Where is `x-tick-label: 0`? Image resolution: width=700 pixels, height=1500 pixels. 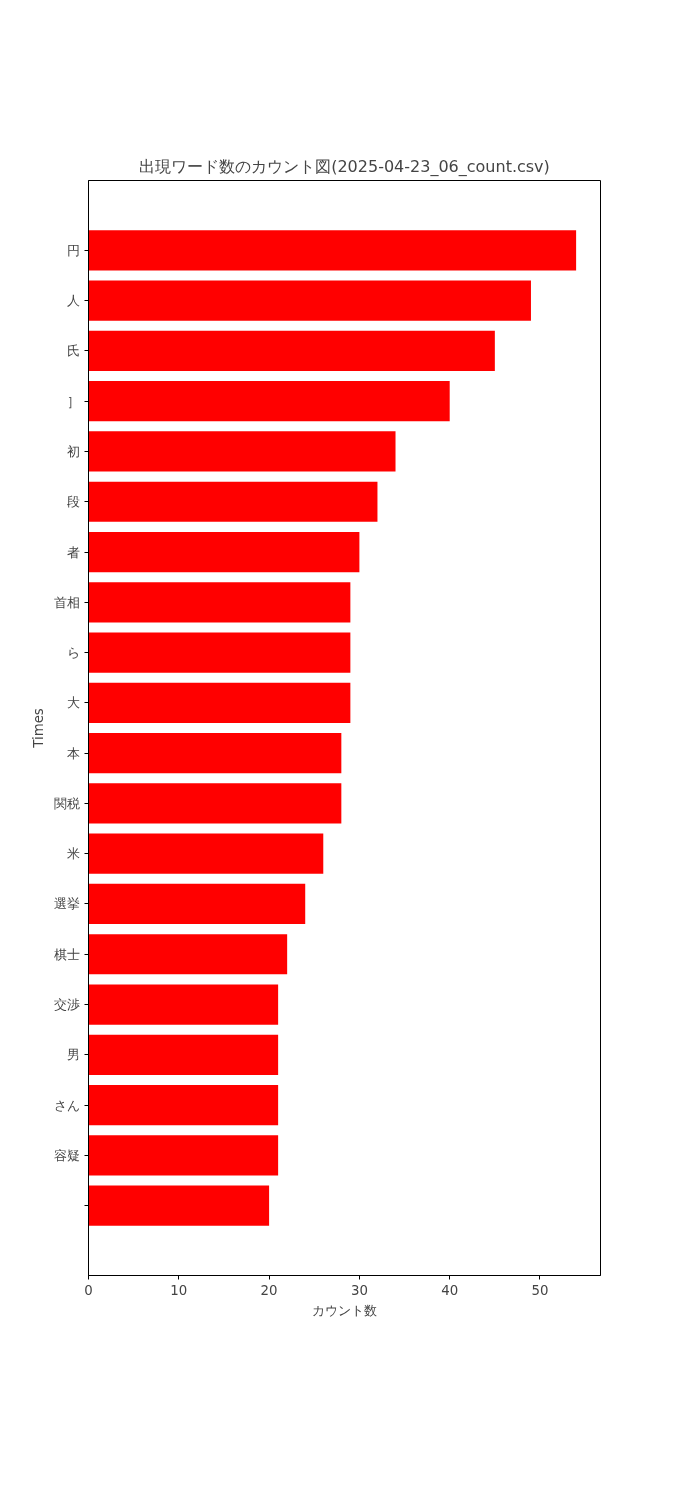
x-tick-label: 0 is located at coordinates (88, 1290).